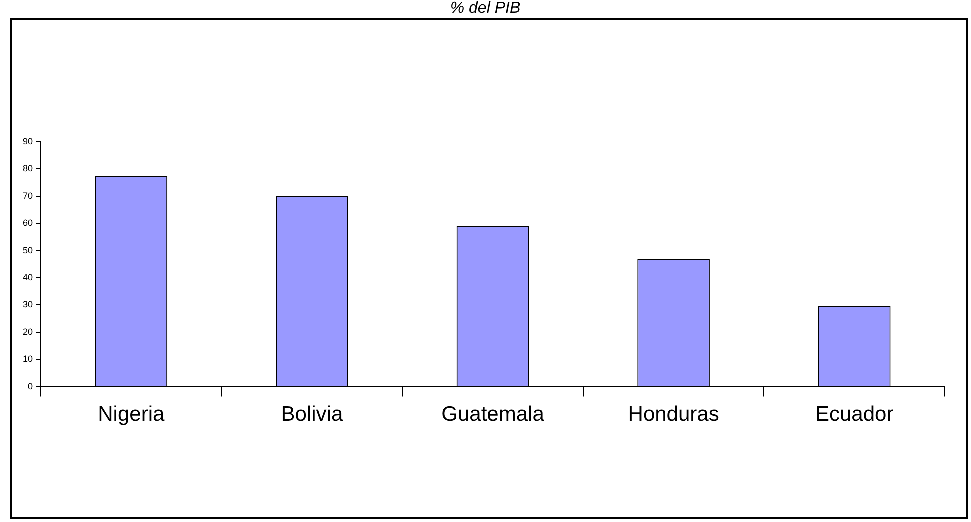 The width and height of the screenshot is (971, 522). I want to click on x-tick-label: Bolivia, so click(312, 414).